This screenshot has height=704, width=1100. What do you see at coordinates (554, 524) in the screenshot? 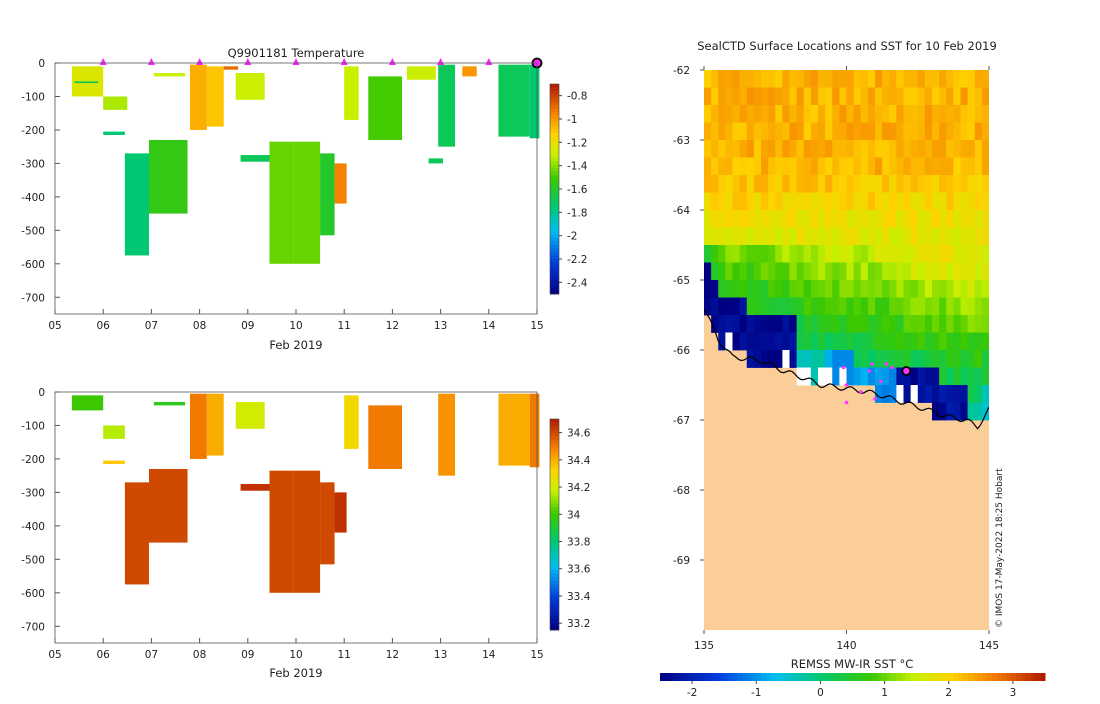
I see `colorbar-frame` at bounding box center [554, 524].